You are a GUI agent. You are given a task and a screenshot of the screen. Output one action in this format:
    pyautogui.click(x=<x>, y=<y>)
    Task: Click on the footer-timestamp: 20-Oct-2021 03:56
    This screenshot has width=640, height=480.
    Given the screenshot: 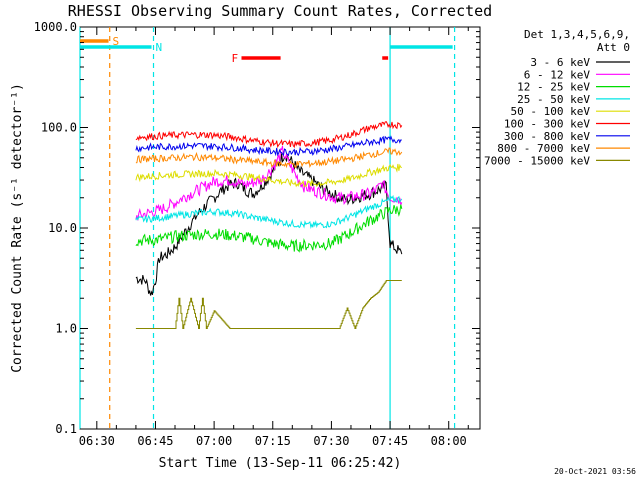 What is the action you would take?
    pyautogui.click(x=595, y=471)
    